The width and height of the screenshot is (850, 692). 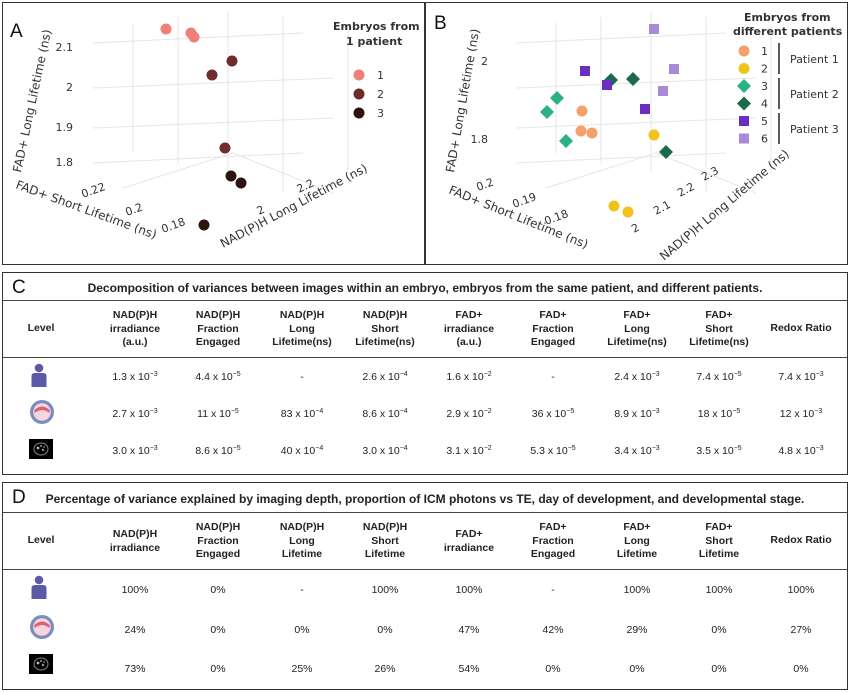 I want to click on panel-a-y-label: NAD(P)H Long Lifetime (ns), so click(x=294, y=206).